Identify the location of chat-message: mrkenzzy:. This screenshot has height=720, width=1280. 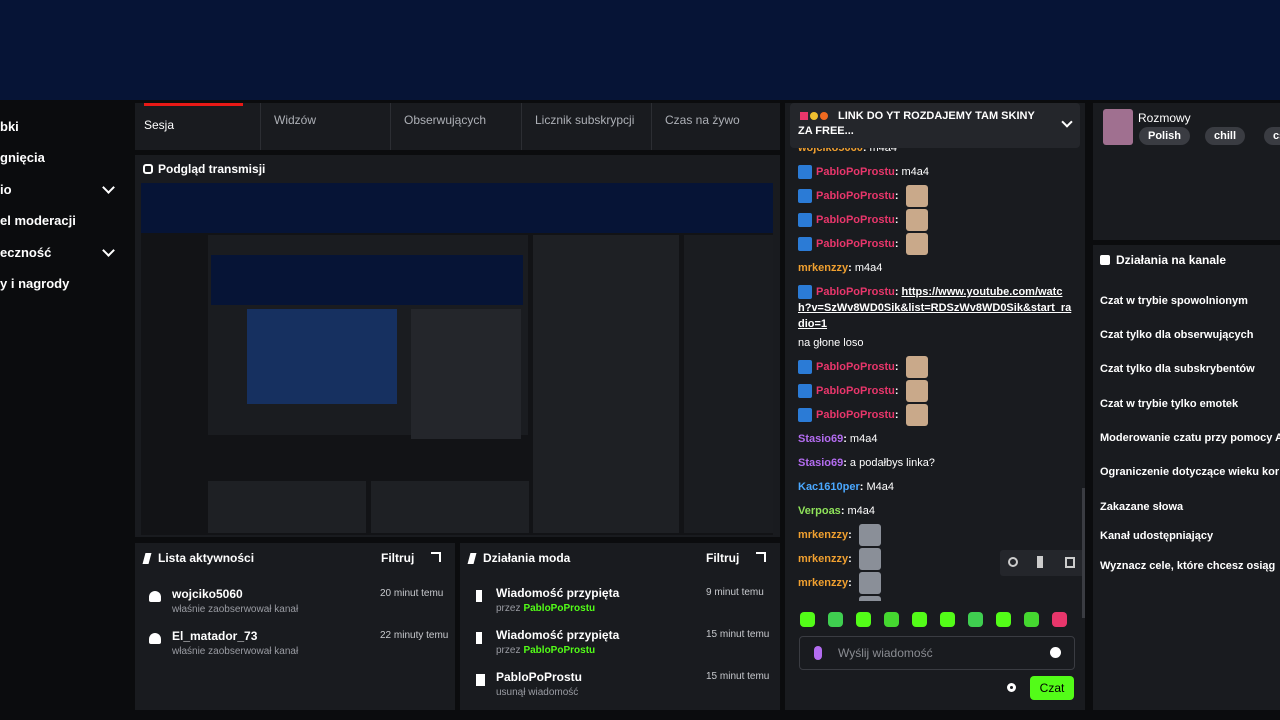
(935, 598).